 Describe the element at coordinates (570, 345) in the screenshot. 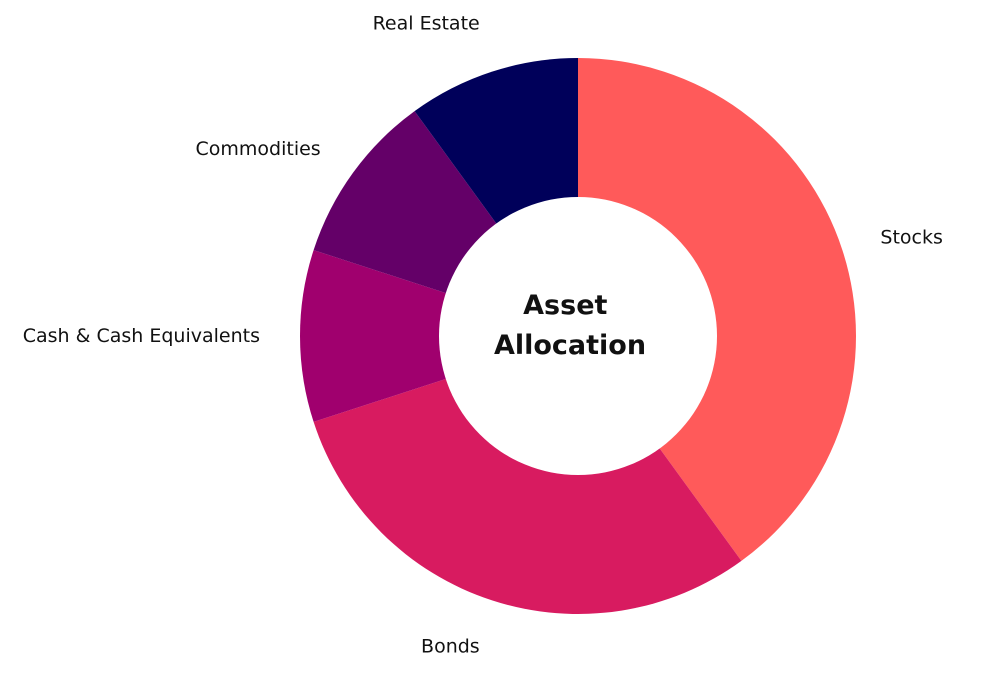

I see `chart-title-line-2: Allocation` at that location.